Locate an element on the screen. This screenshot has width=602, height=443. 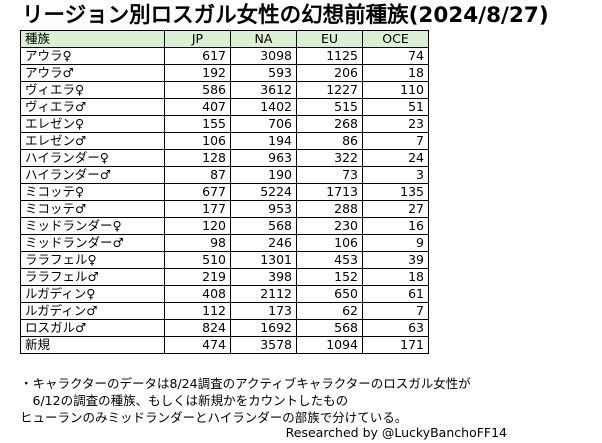
note-line: 6/12の調査の種族、もしくは新規かをカウントしたもの is located at coordinates (184, 400).